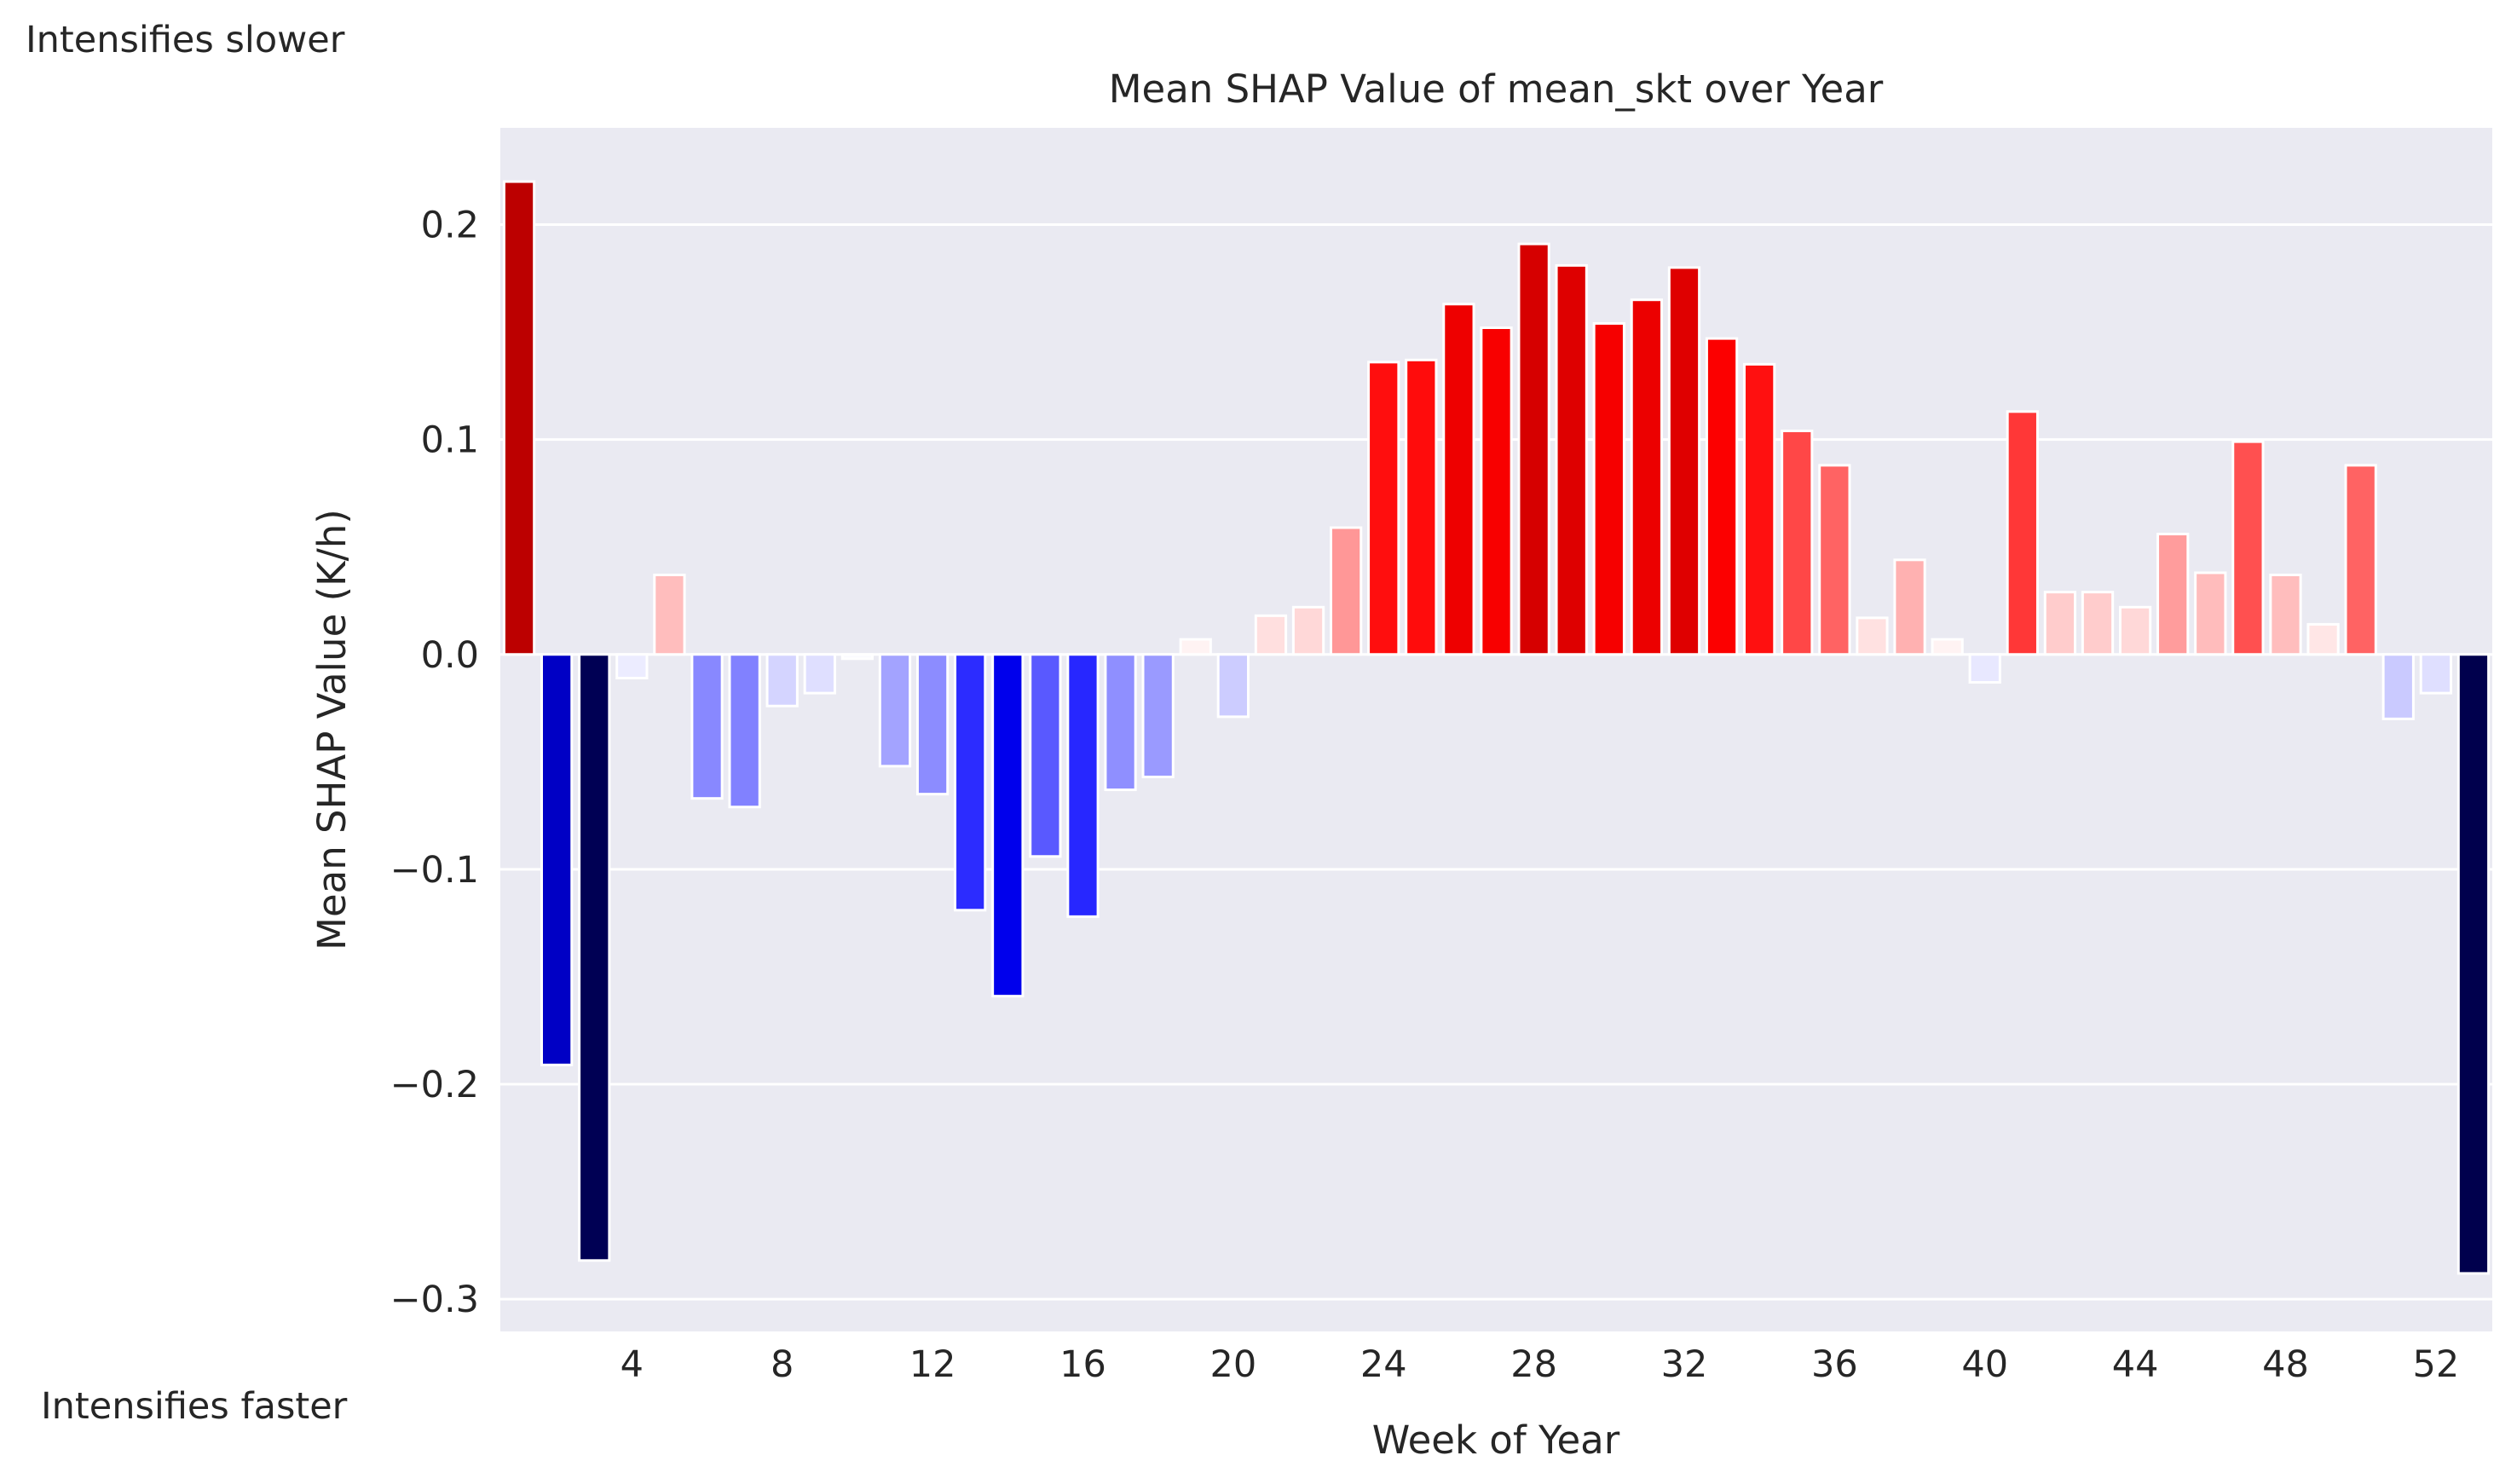 This screenshot has height=1484, width=2517. Describe the element at coordinates (434, 762) in the screenshot. I see `y-tick-labels: −0.3 −0.2 −0.1 0.0 0.1 0.2` at that location.